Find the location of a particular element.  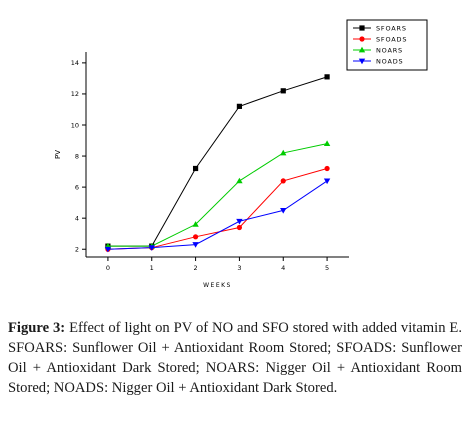

legend-marker-sfoads is located at coordinates (362, 39).